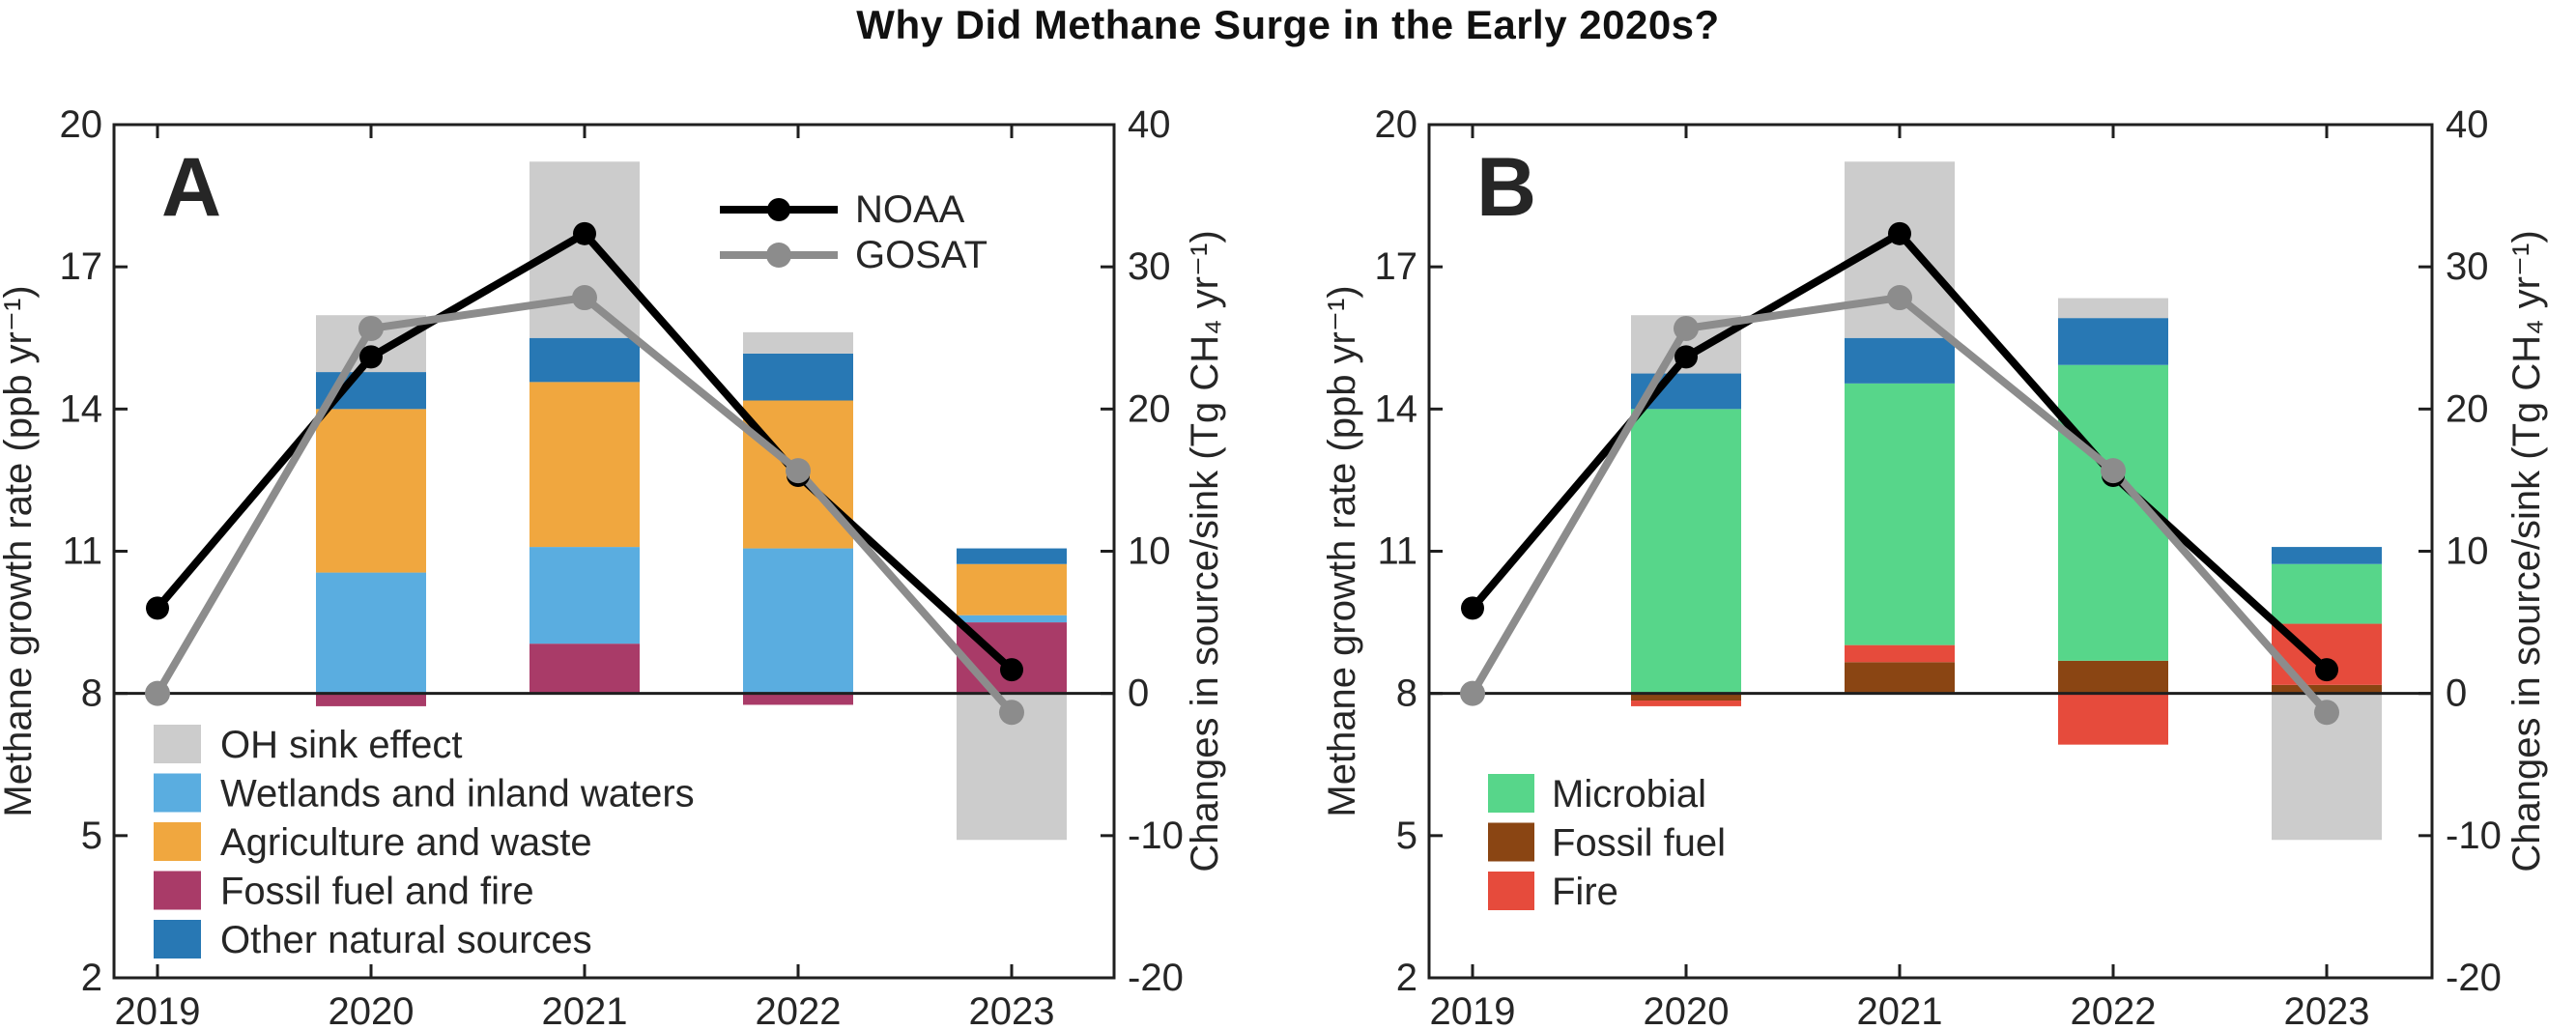 This screenshot has width=2576, height=1030. I want to click on y-tick-label-right-10: 10, so click(2468, 551).